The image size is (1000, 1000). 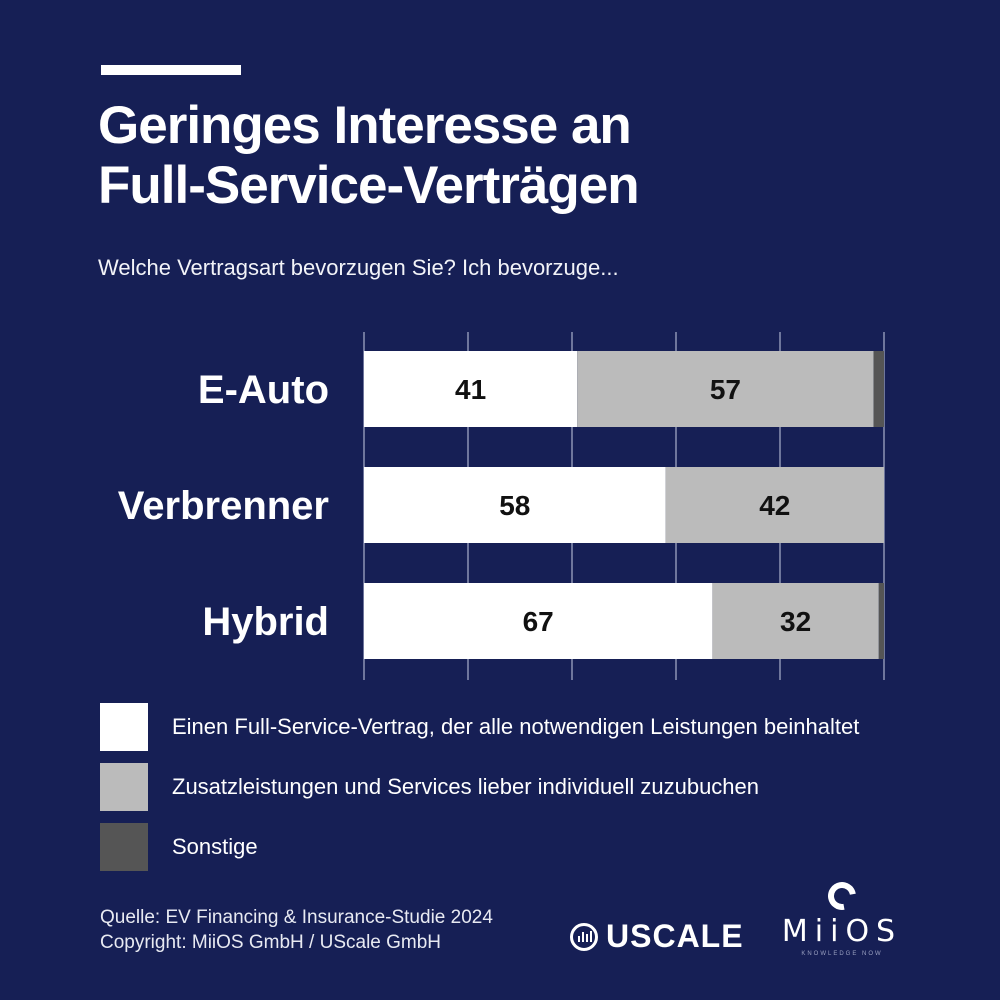 What do you see at coordinates (124, 847) in the screenshot?
I see `legend-swatch-other` at bounding box center [124, 847].